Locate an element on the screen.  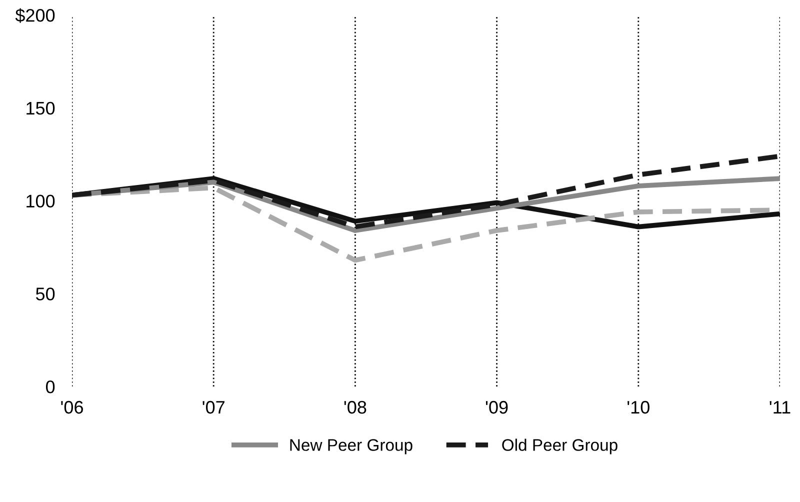
x-tick-label: '08 is located at coordinates (355, 407).